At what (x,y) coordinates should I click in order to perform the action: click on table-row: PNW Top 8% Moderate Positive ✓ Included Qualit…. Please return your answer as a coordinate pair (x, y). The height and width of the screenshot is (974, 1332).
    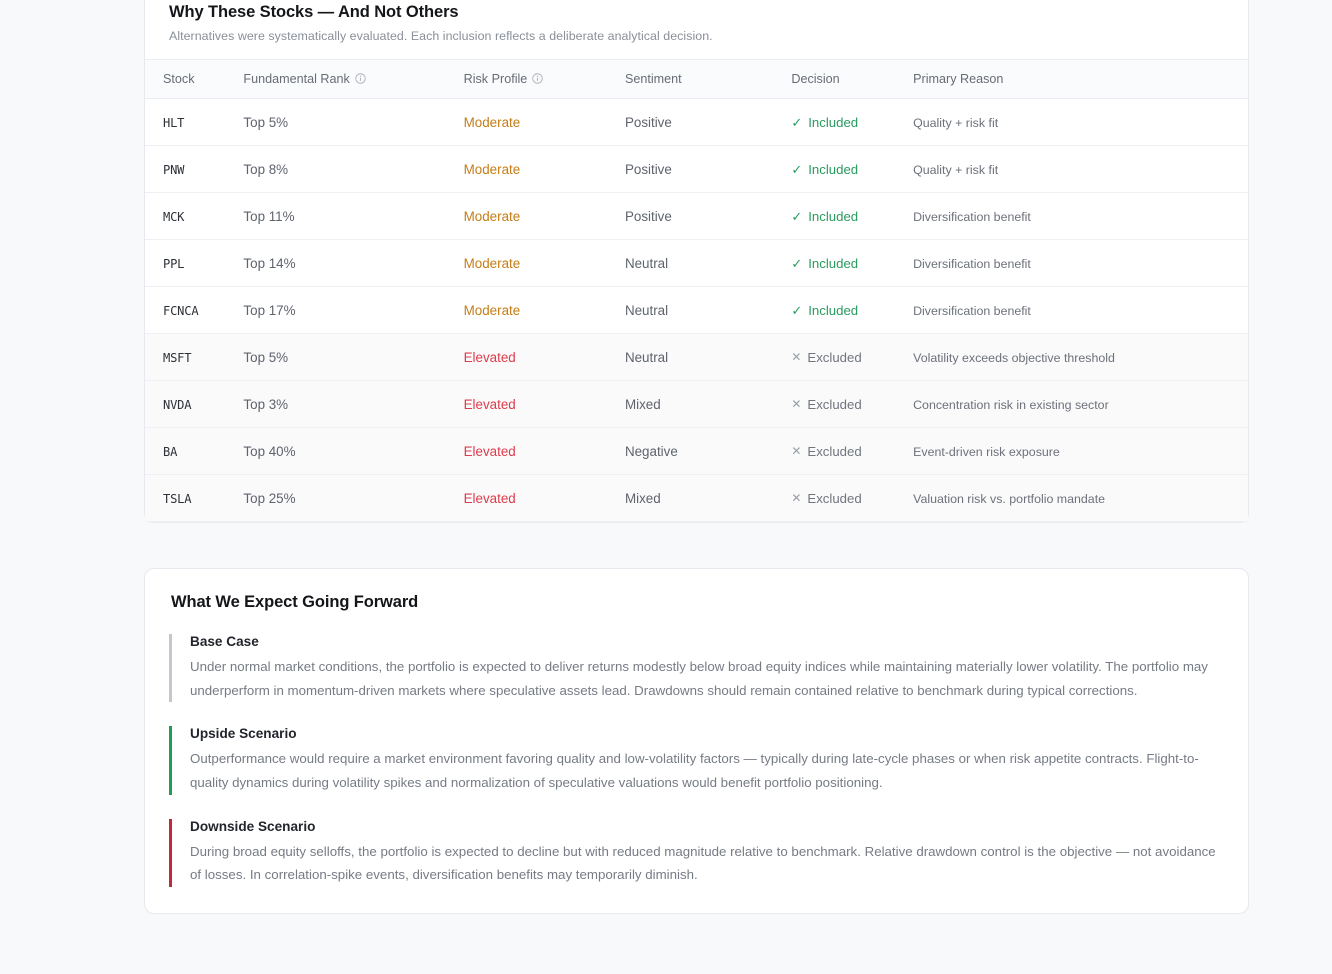
    Looking at the image, I should click on (696, 169).